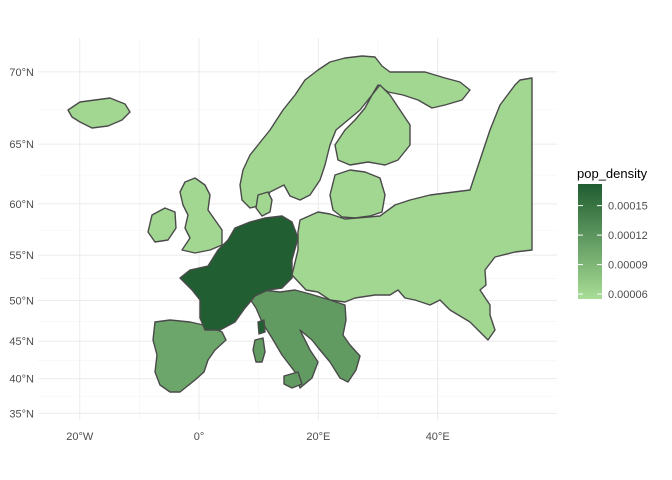 Image resolution: width=672 pixels, height=480 pixels. I want to click on y-tick-label: 65°N, so click(21, 145).